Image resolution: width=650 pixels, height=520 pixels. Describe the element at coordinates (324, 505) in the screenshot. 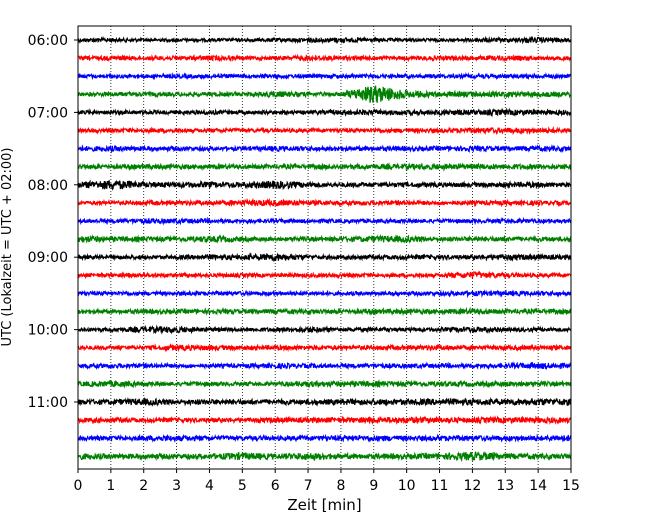

I see `x-axis-label: Zeit [min]` at that location.